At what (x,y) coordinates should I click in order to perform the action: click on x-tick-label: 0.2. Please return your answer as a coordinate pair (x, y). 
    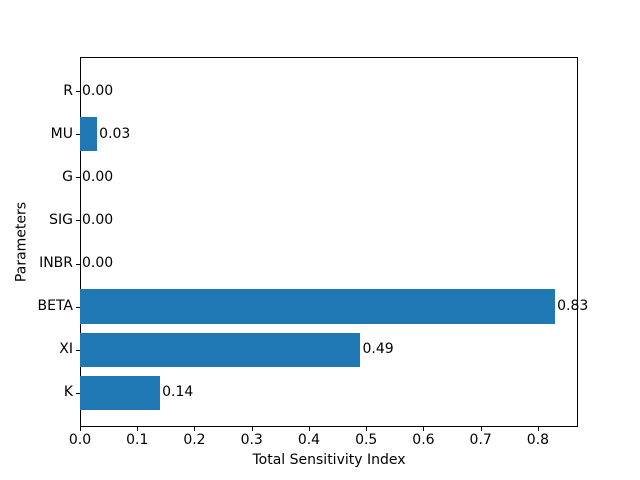
    Looking at the image, I should click on (194, 440).